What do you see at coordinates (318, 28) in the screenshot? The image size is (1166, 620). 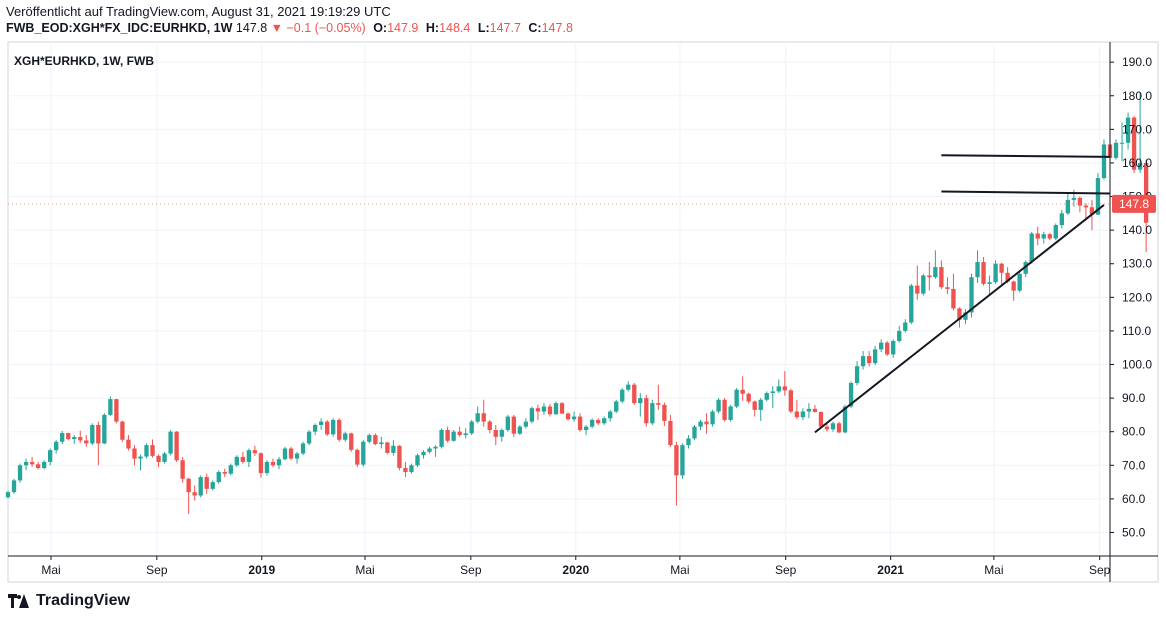 I see `legend-change: ▼ −0.1 (−0.05%)` at bounding box center [318, 28].